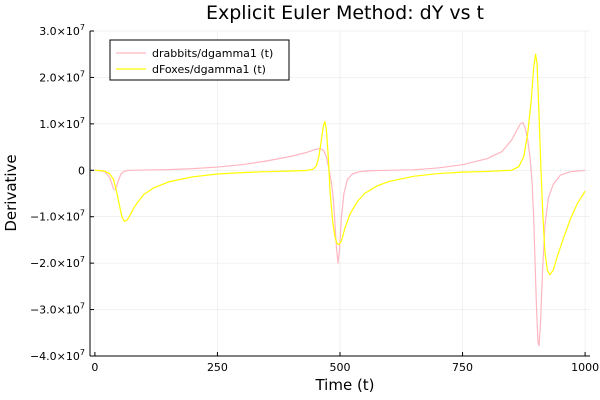 This screenshot has height=400, width=600. Describe the element at coordinates (62, 76) in the screenshot. I see `y-tick-label: 2.0×10⁷` at that location.